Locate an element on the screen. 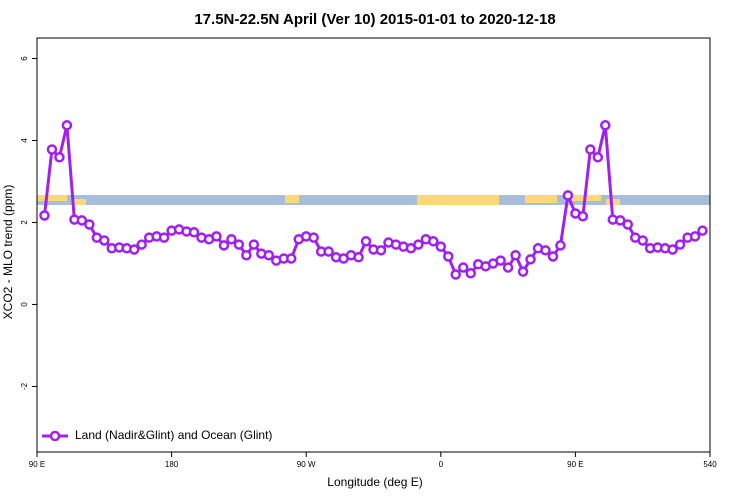  y-tick-label: -2 is located at coordinates (24, 386).